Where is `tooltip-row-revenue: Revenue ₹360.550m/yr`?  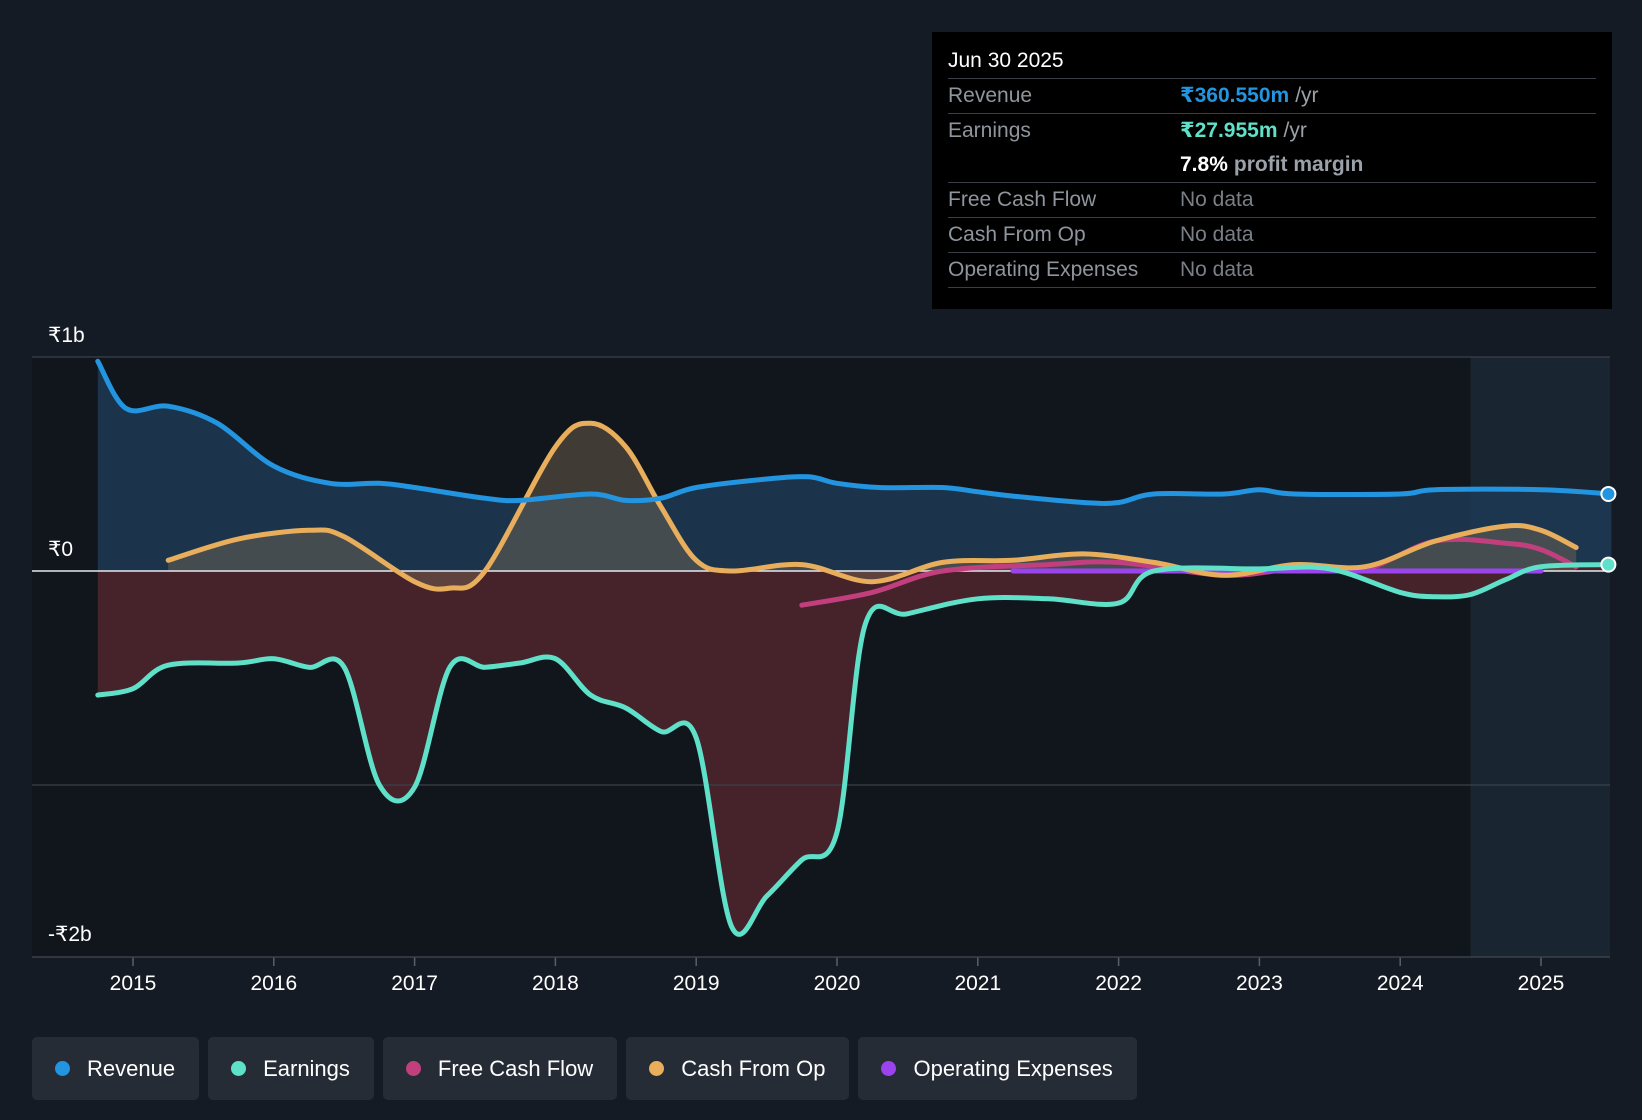 tooltip-row-revenue: Revenue ₹360.550m/yr is located at coordinates (1272, 96).